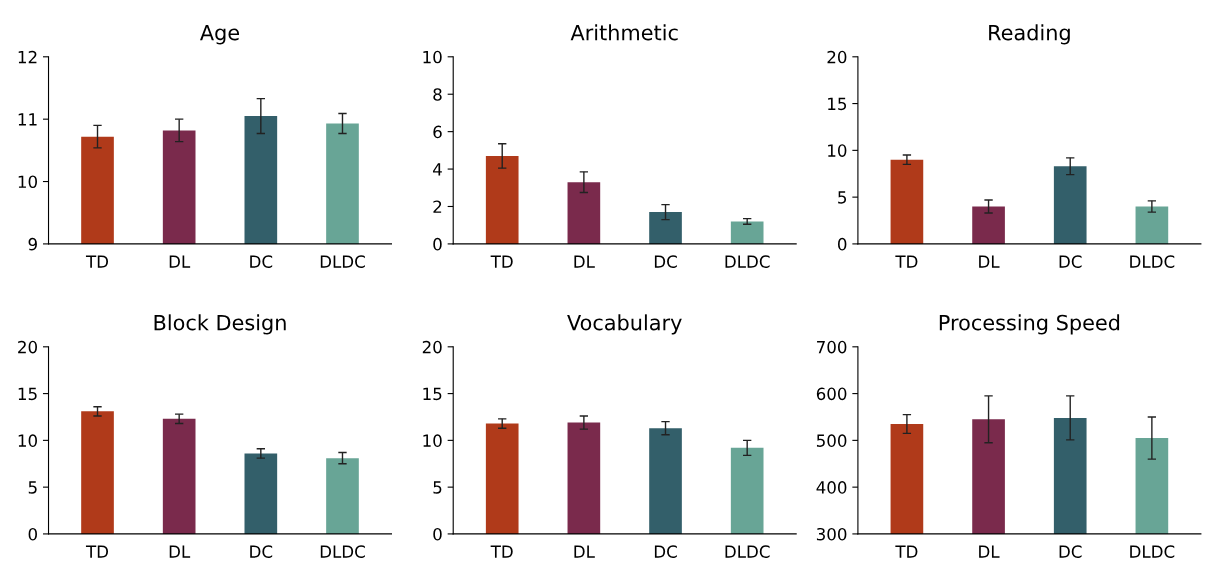  I want to click on y-tick-label: 500, so click(831, 440).